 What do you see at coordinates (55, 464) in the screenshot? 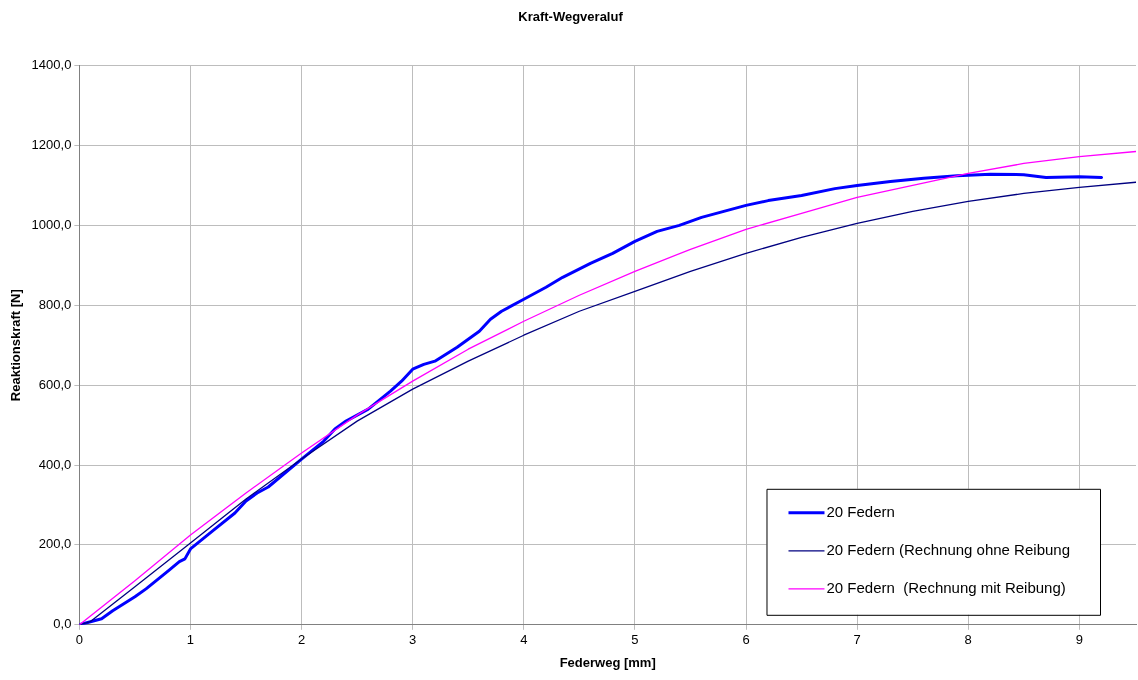
I see `y-tick-label: 400,0` at bounding box center [55, 464].